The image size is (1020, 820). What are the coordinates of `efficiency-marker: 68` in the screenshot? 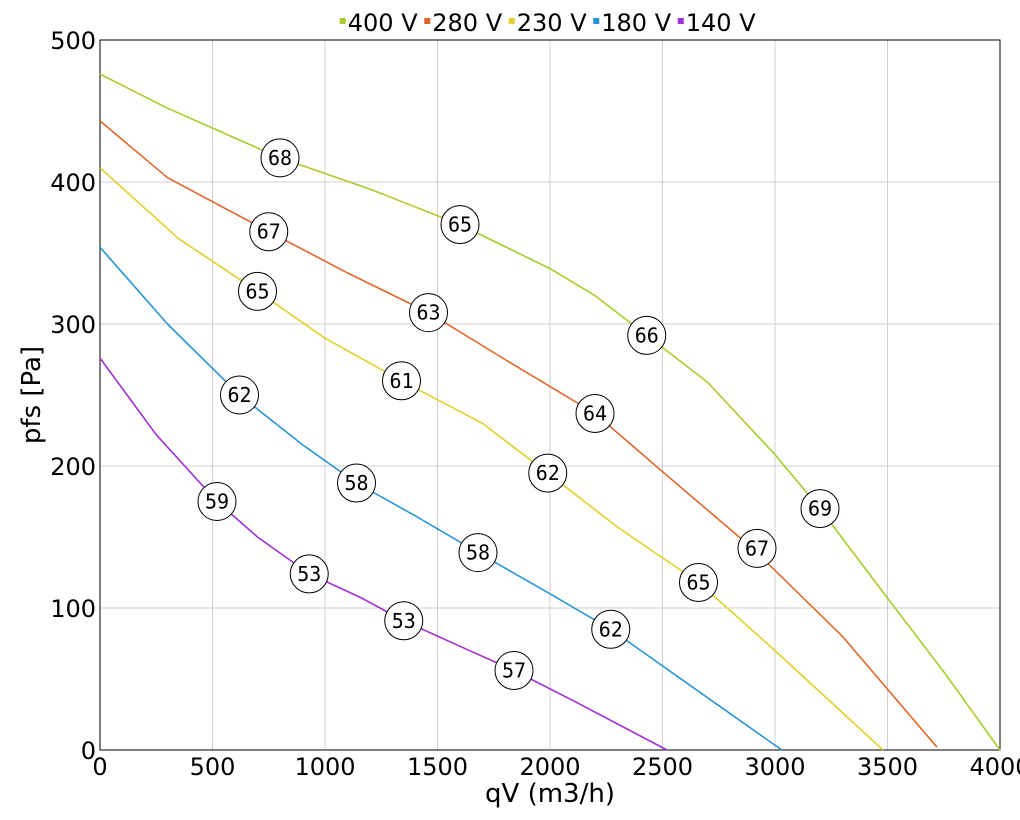 It's located at (280, 158).